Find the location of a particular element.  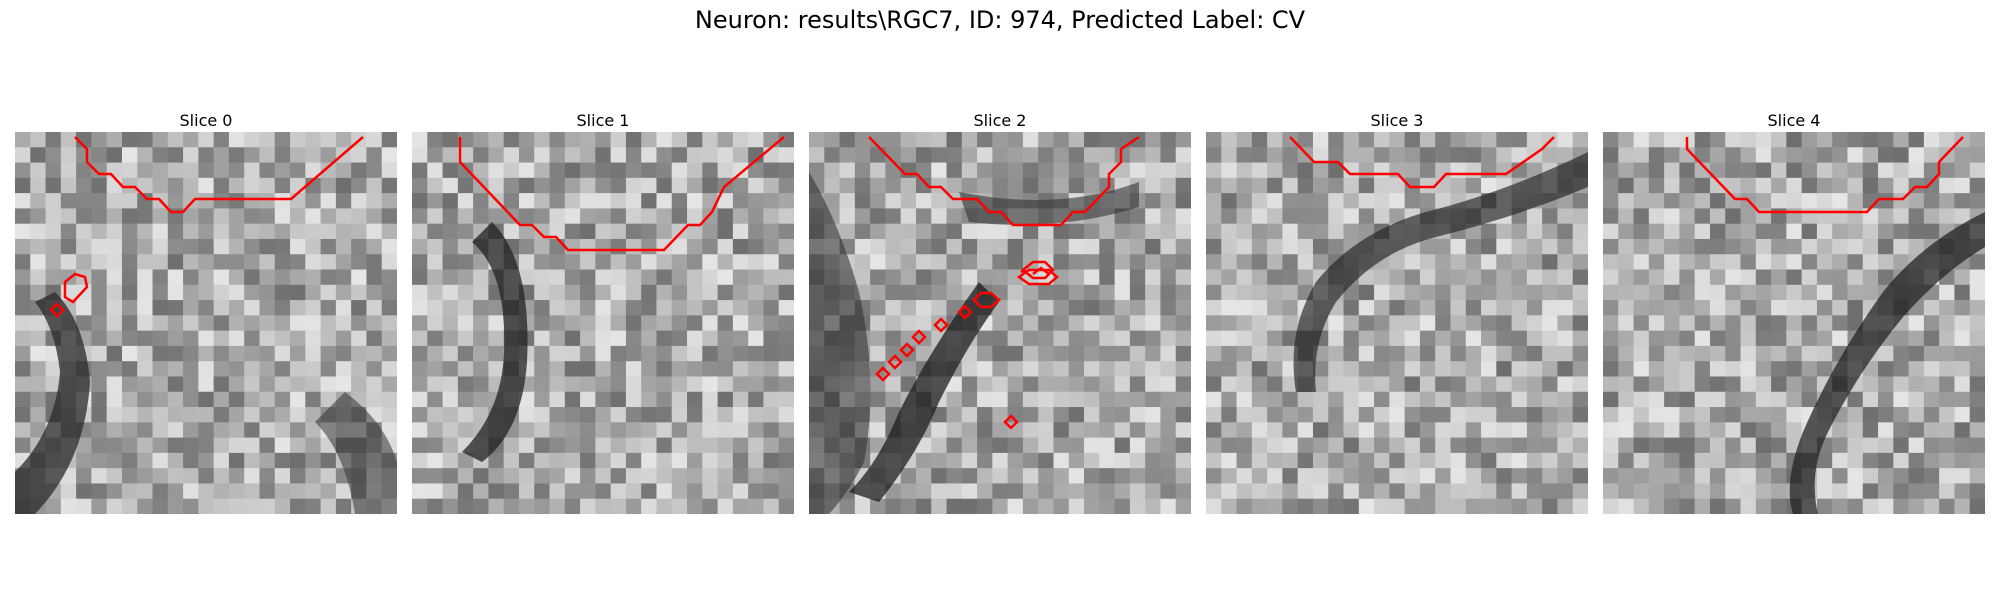

slice-title: Slice 3 is located at coordinates (1397, 120).